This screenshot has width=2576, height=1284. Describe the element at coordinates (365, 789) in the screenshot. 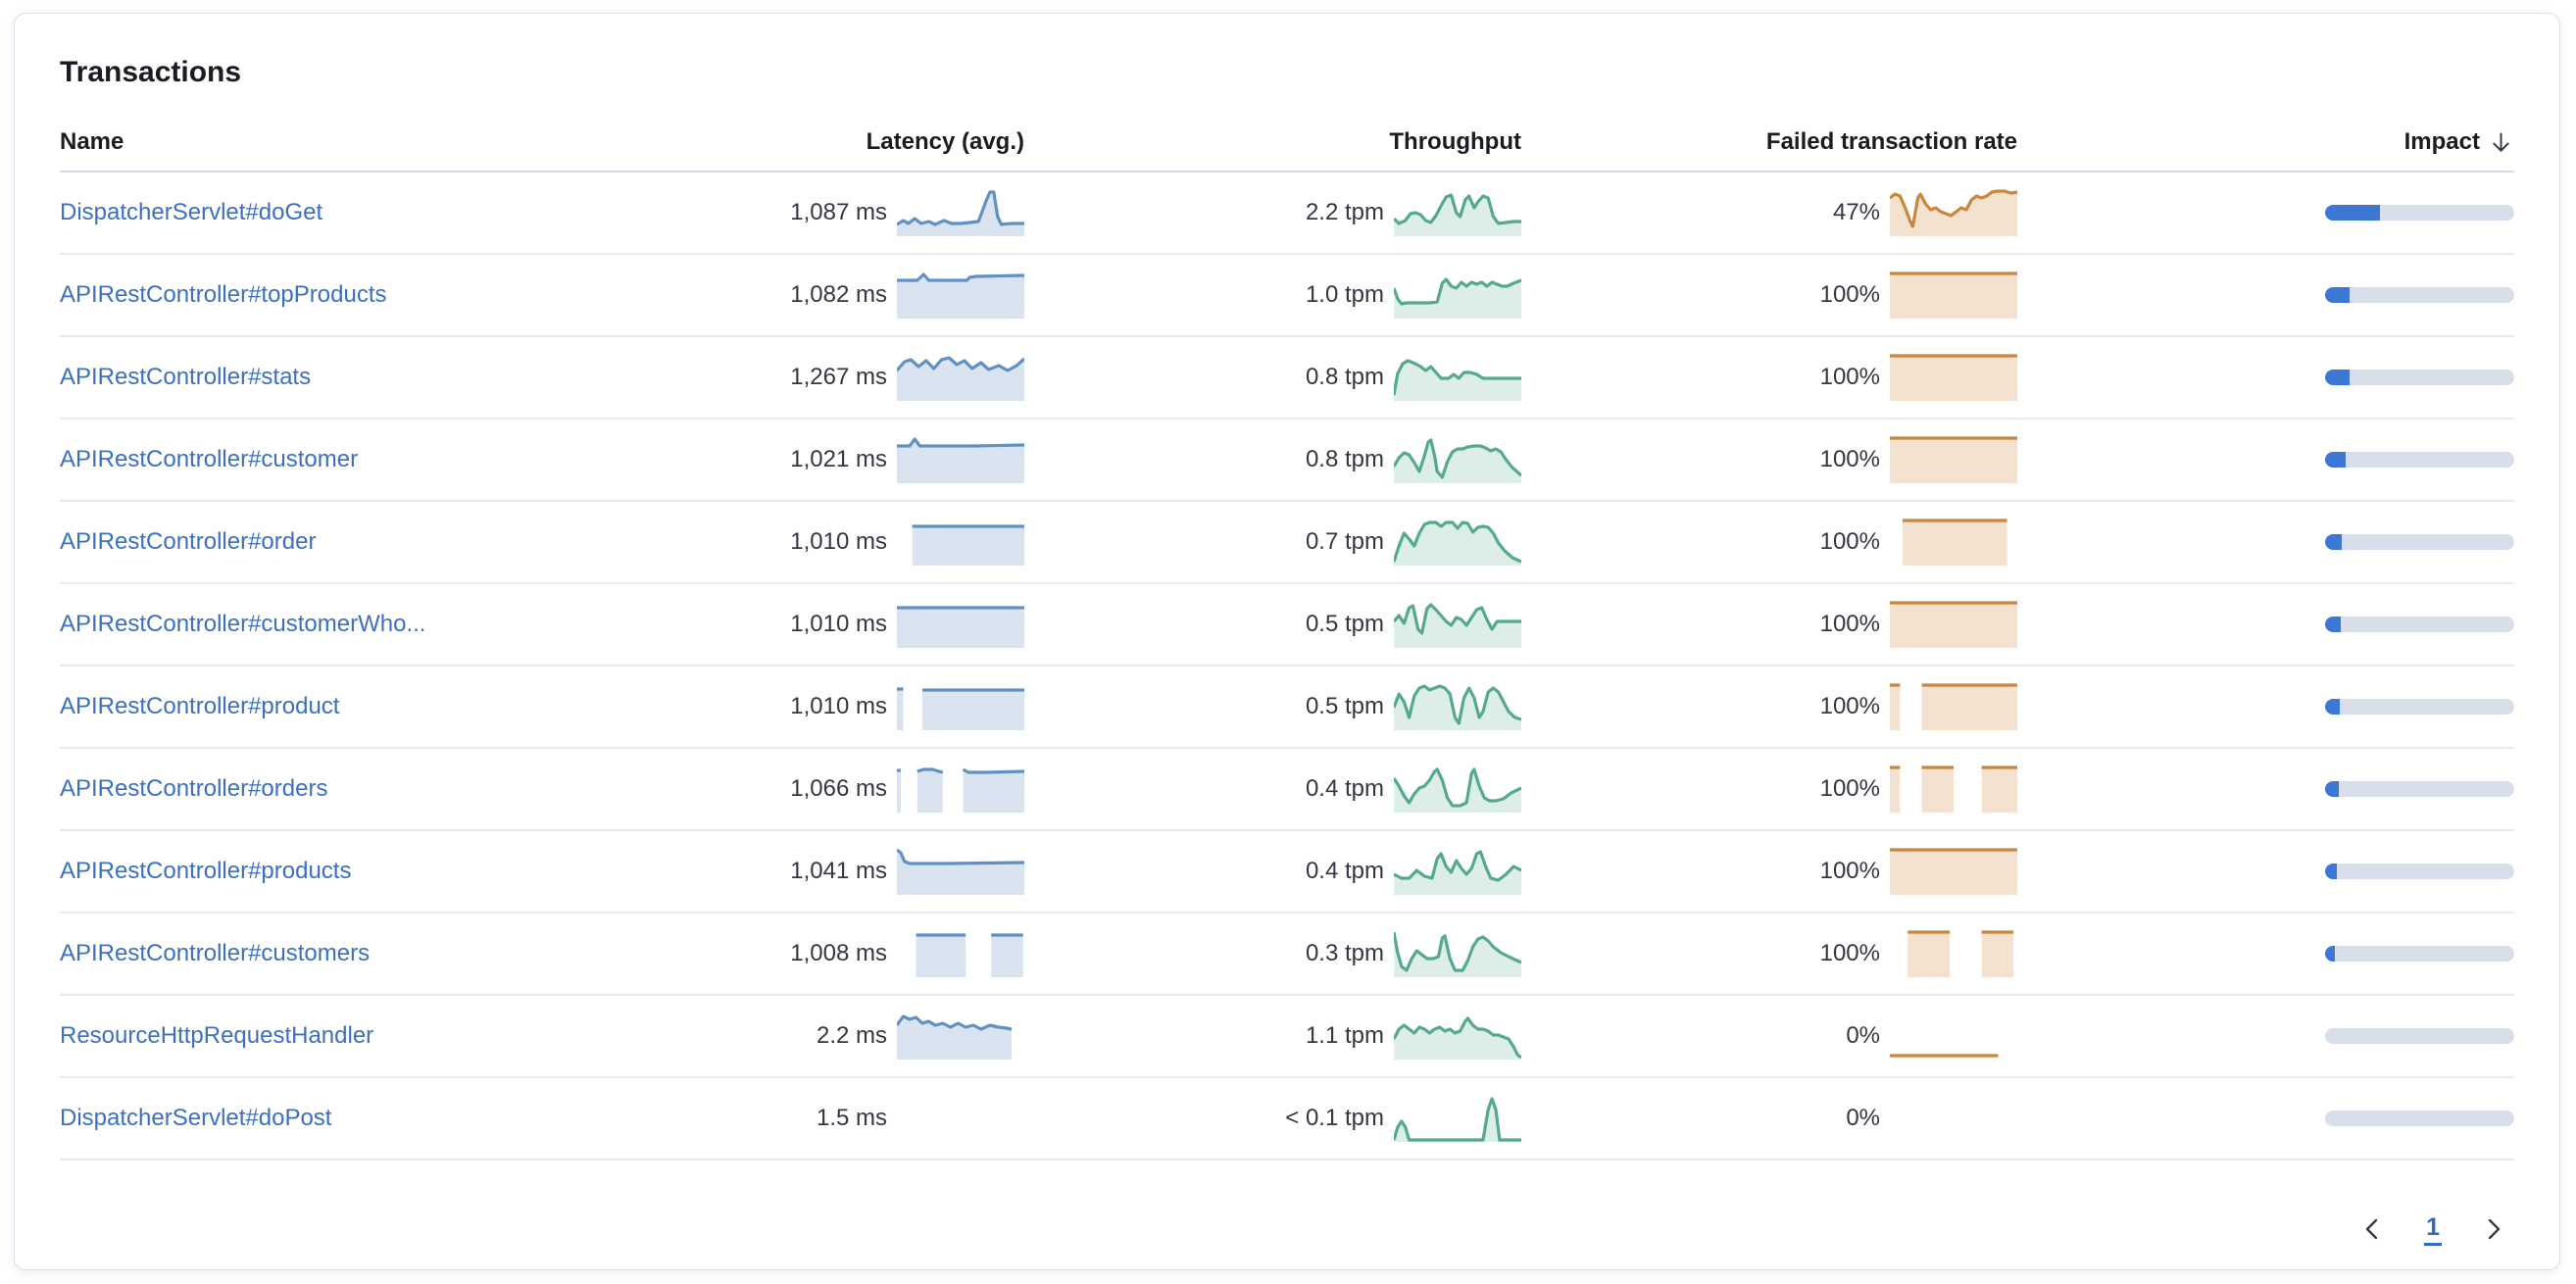

I see `name-cell: APIRestController#orders` at that location.